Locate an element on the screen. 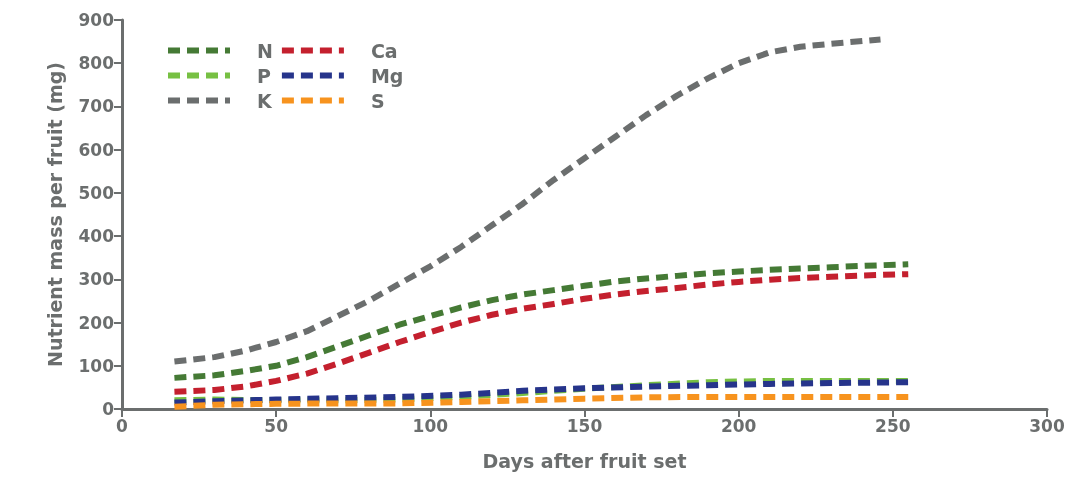  y-axis-title: Nutrient mass per fruit (mg) is located at coordinates (54, 214).